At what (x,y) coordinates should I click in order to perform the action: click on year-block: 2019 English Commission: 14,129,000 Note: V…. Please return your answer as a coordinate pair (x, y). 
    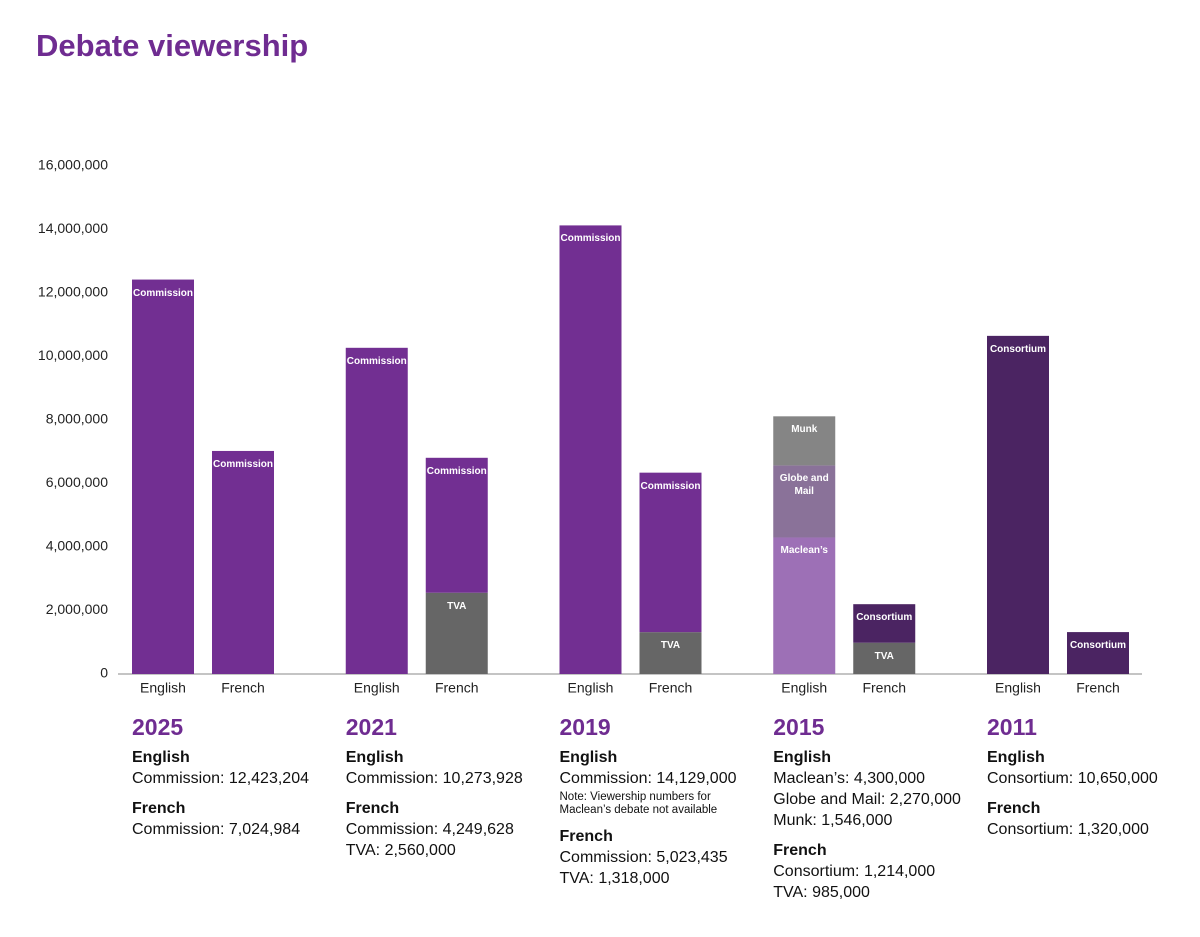
    Looking at the image, I should click on (662, 801).